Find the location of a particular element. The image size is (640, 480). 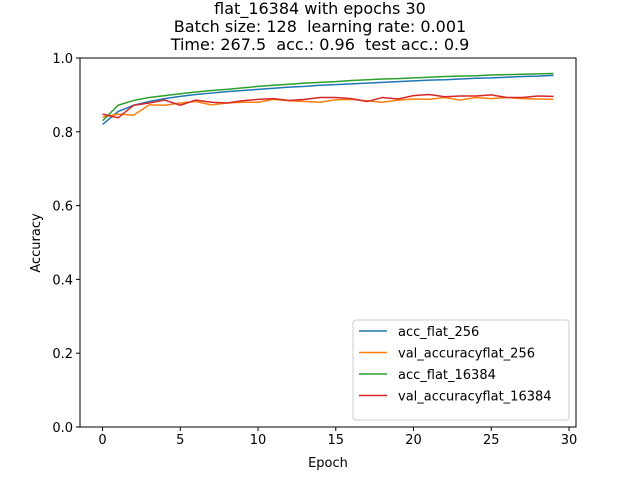

y-tick-label: 0.0 is located at coordinates (62, 428).